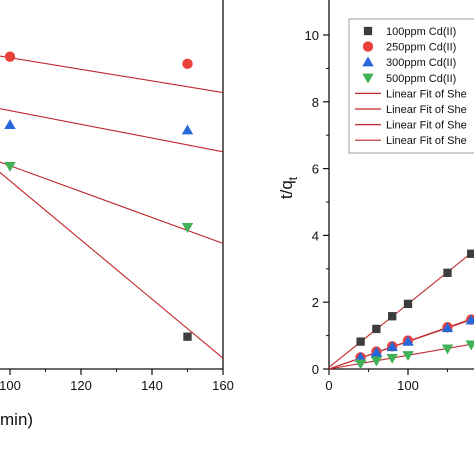  I want to click on right-y-axis-label: t/qt, so click(288, 187).